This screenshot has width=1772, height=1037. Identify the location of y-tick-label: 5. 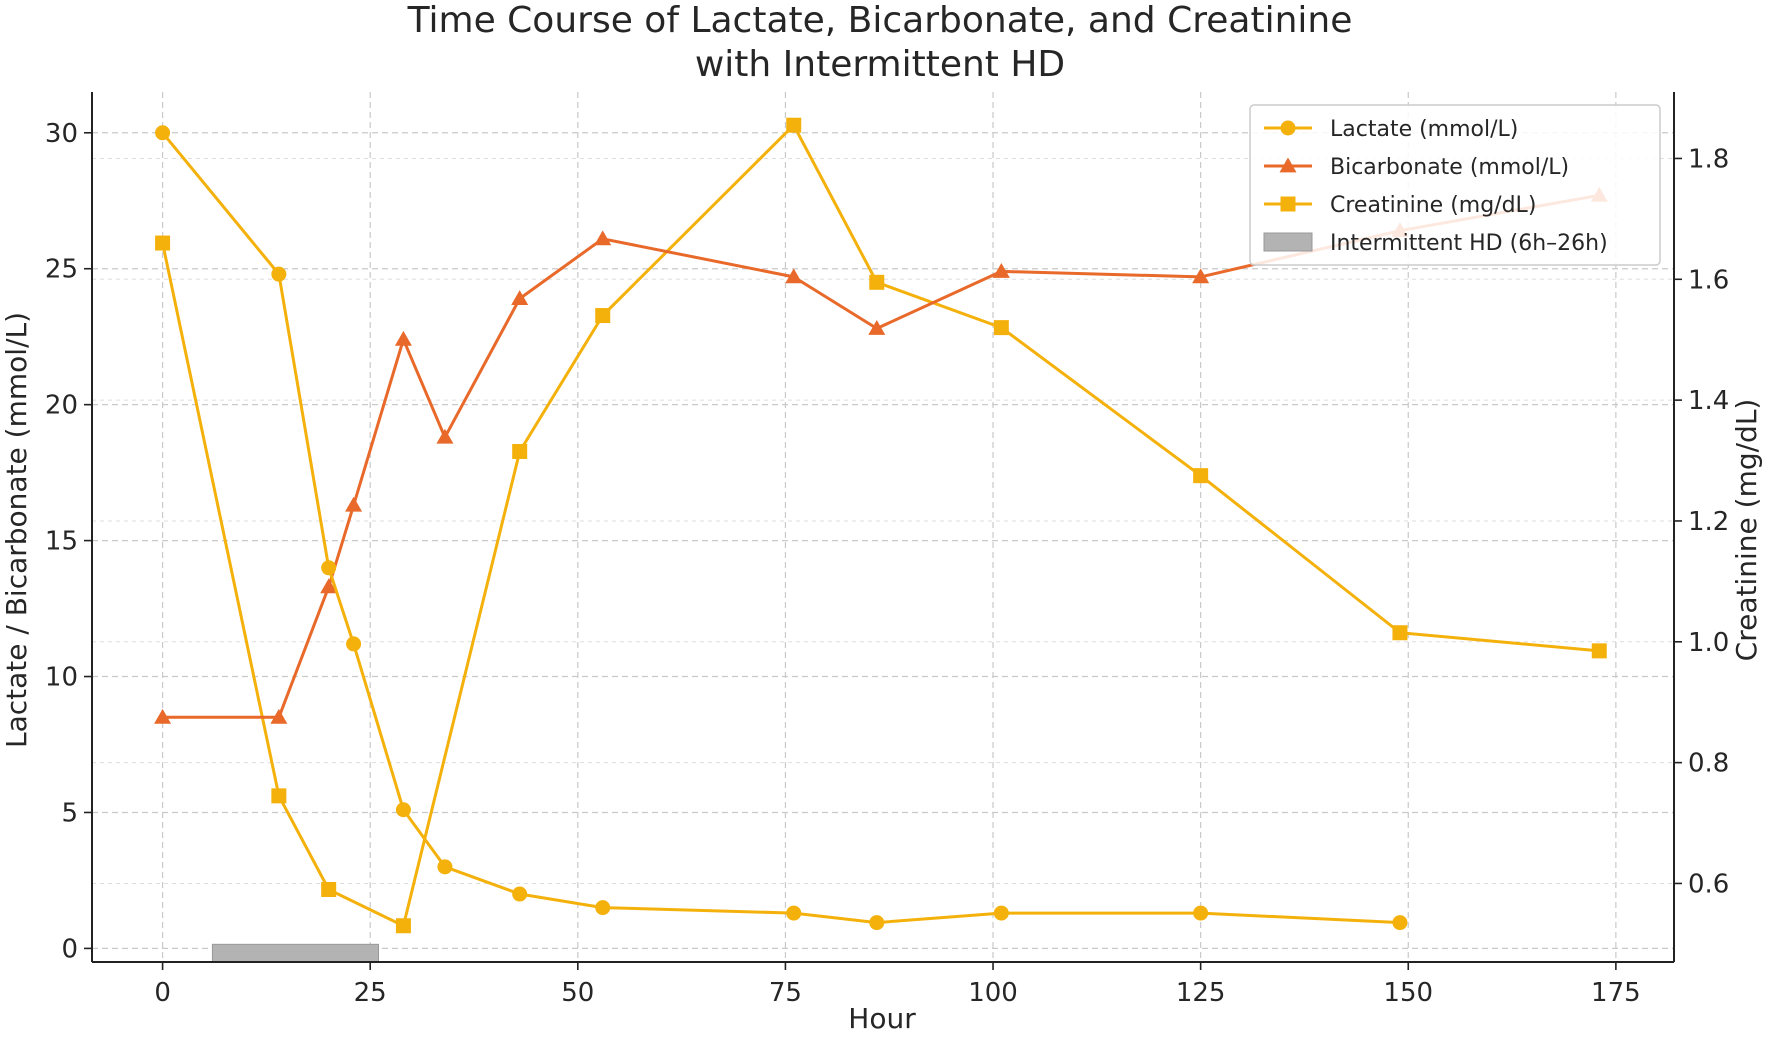
(69, 813).